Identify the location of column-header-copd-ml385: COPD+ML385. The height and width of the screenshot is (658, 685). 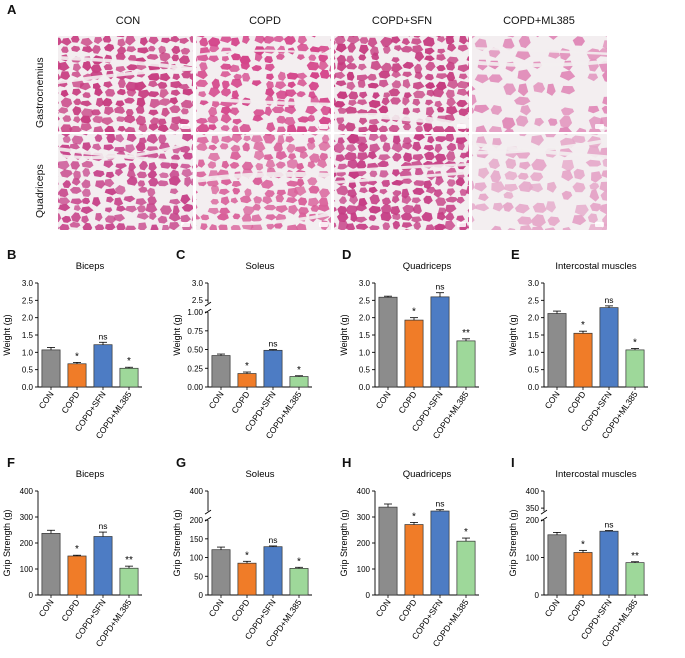
(539, 21).